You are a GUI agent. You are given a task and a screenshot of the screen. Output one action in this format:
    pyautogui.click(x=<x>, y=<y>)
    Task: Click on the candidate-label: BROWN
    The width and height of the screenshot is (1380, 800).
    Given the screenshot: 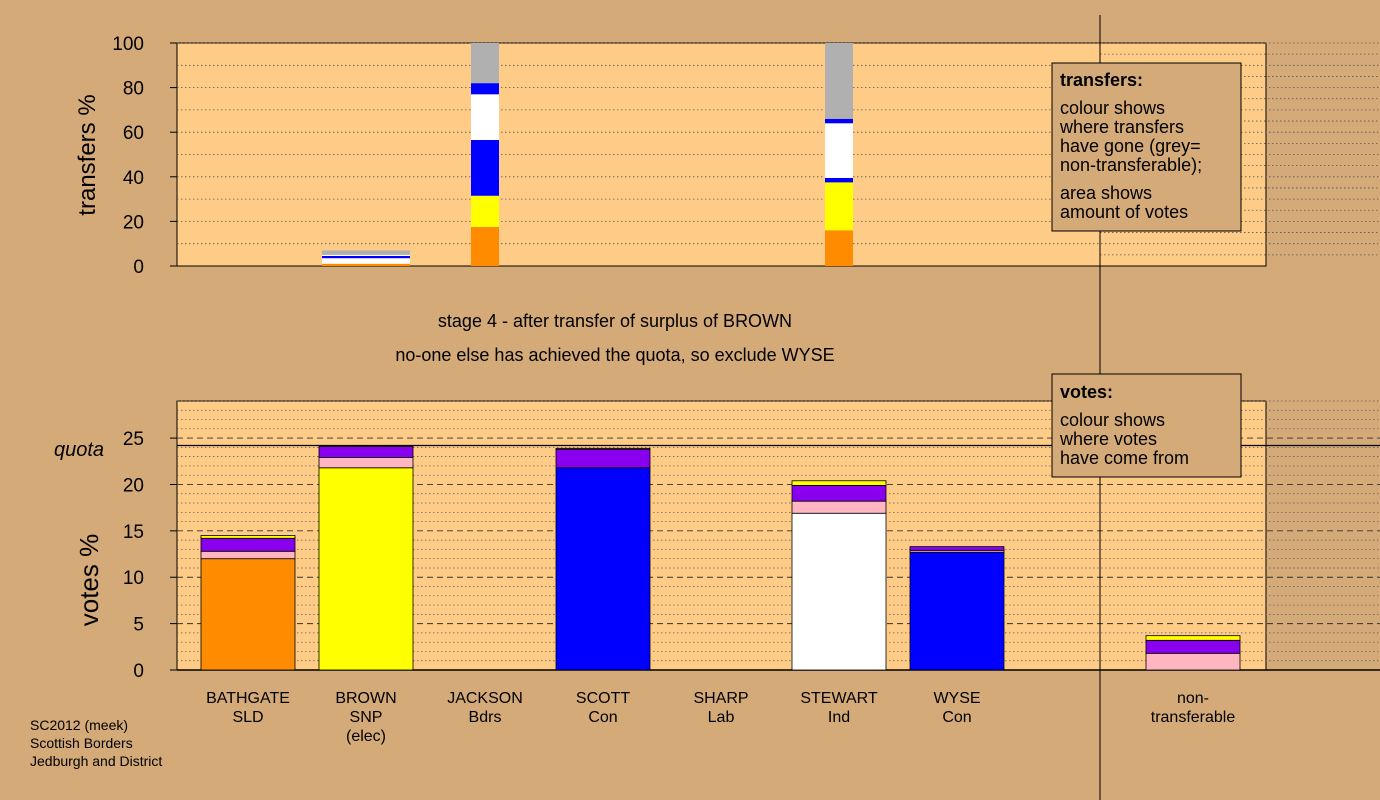 What is the action you would take?
    pyautogui.click(x=365, y=698)
    